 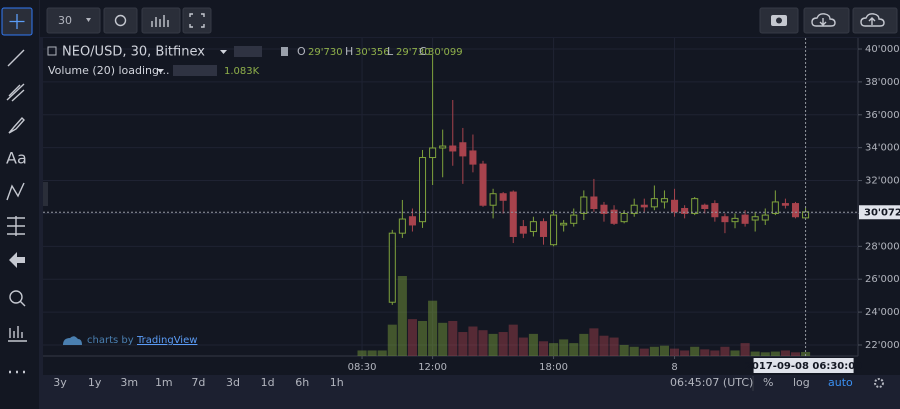 What do you see at coordinates (72, 340) in the screenshot?
I see `watermark-logo` at bounding box center [72, 340].